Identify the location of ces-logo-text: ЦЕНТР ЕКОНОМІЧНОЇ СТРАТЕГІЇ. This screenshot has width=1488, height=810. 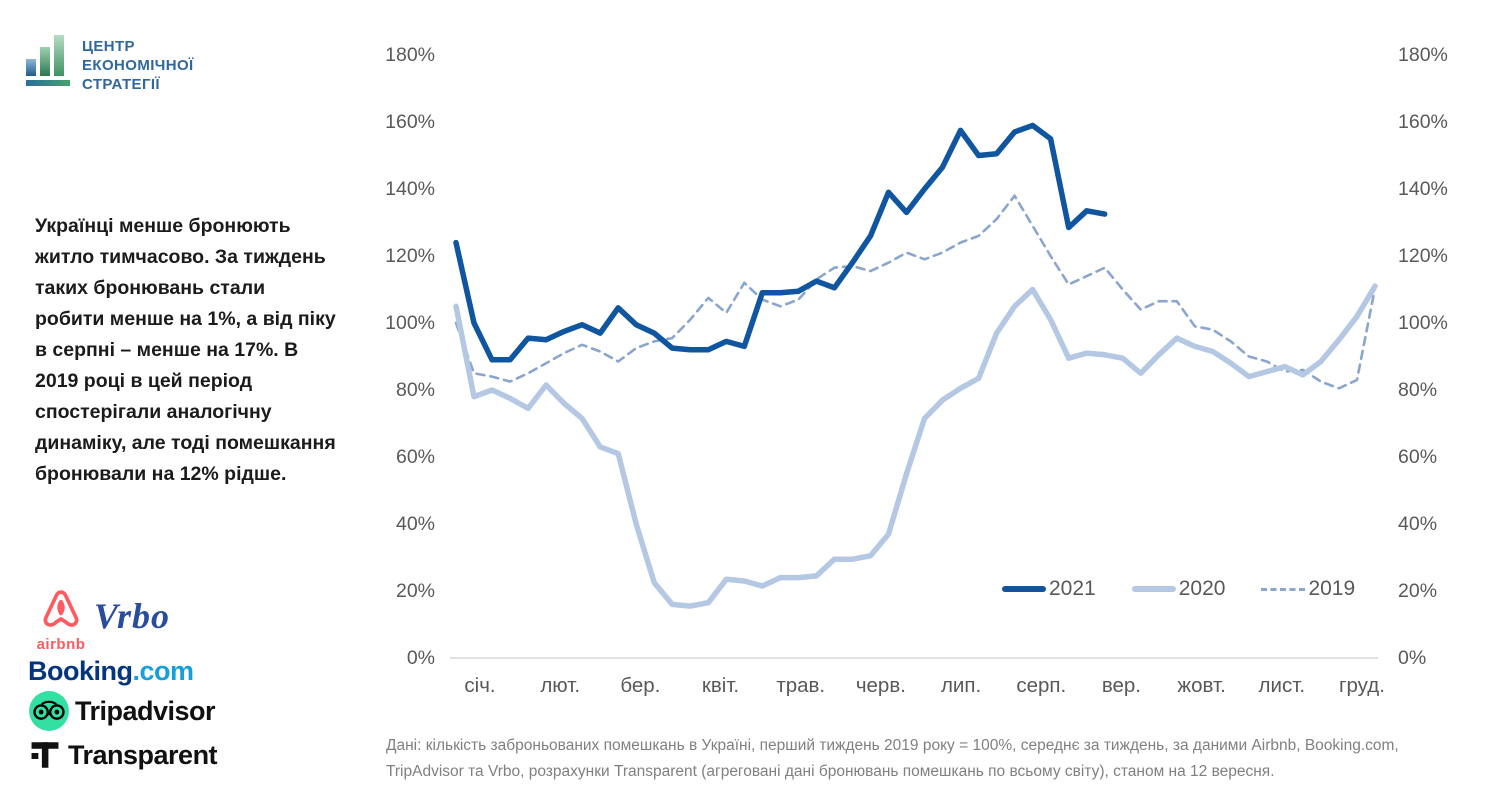
(138, 61).